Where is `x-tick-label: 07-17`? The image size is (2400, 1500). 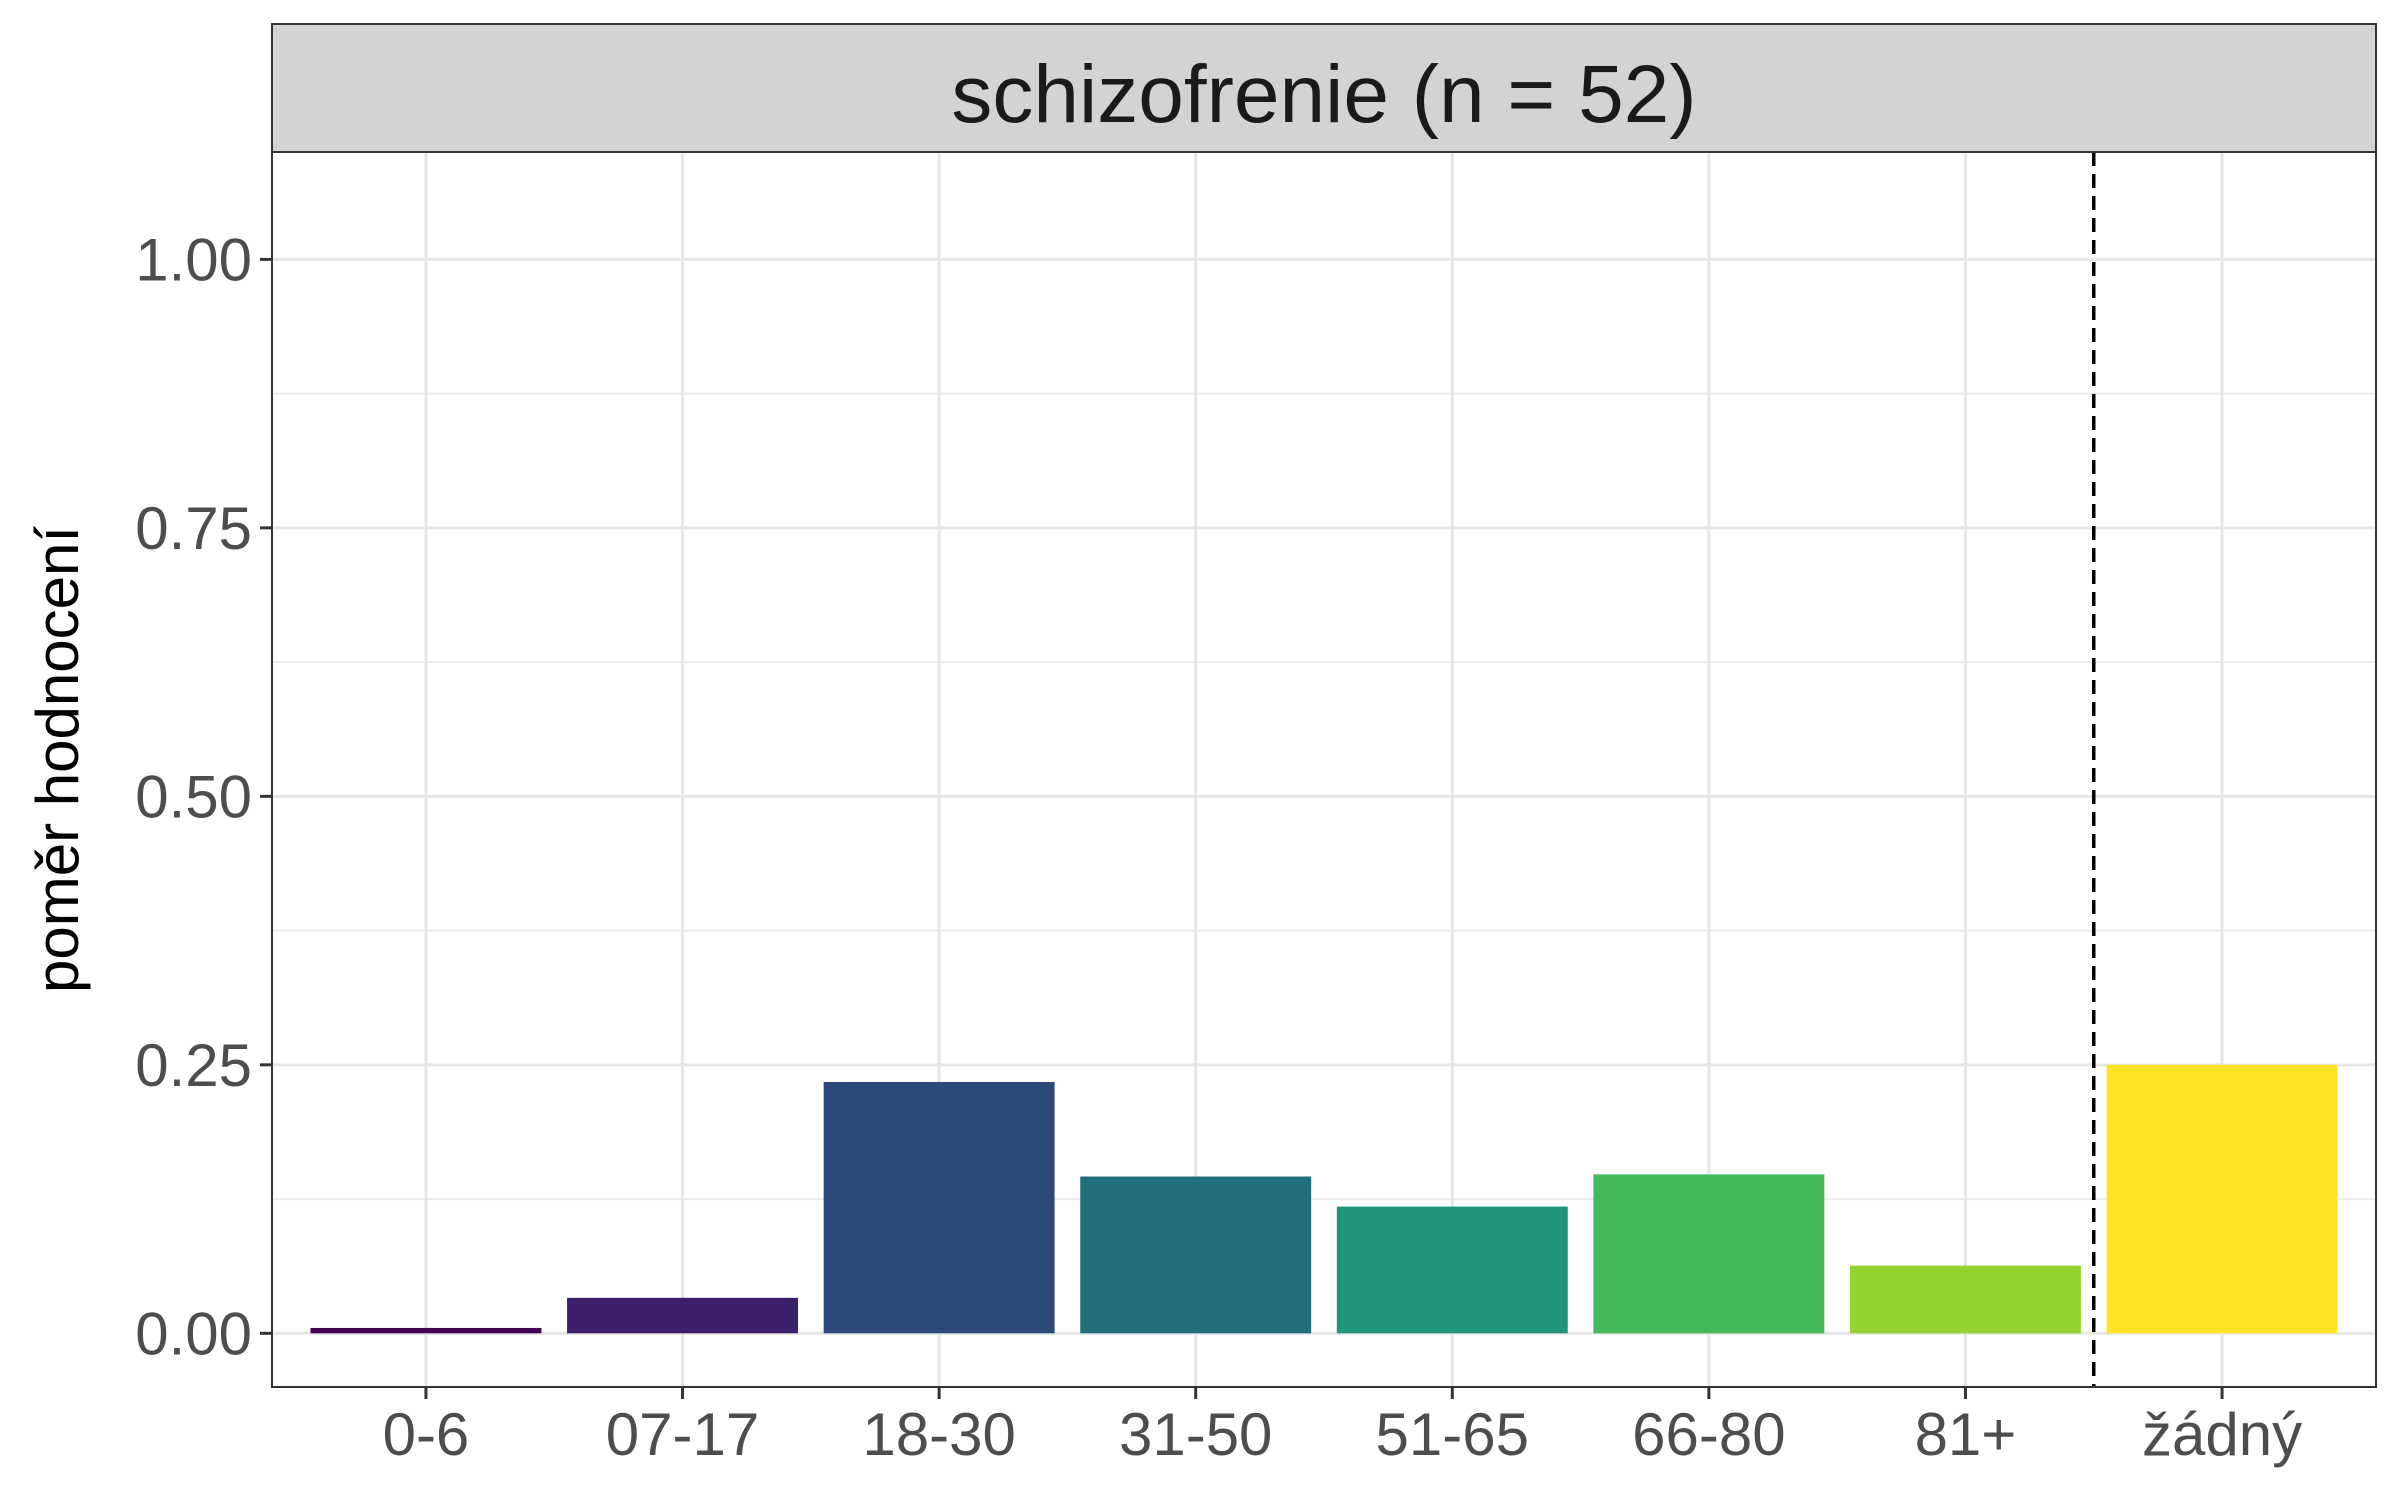
x-tick-label: 07-17 is located at coordinates (682, 1434).